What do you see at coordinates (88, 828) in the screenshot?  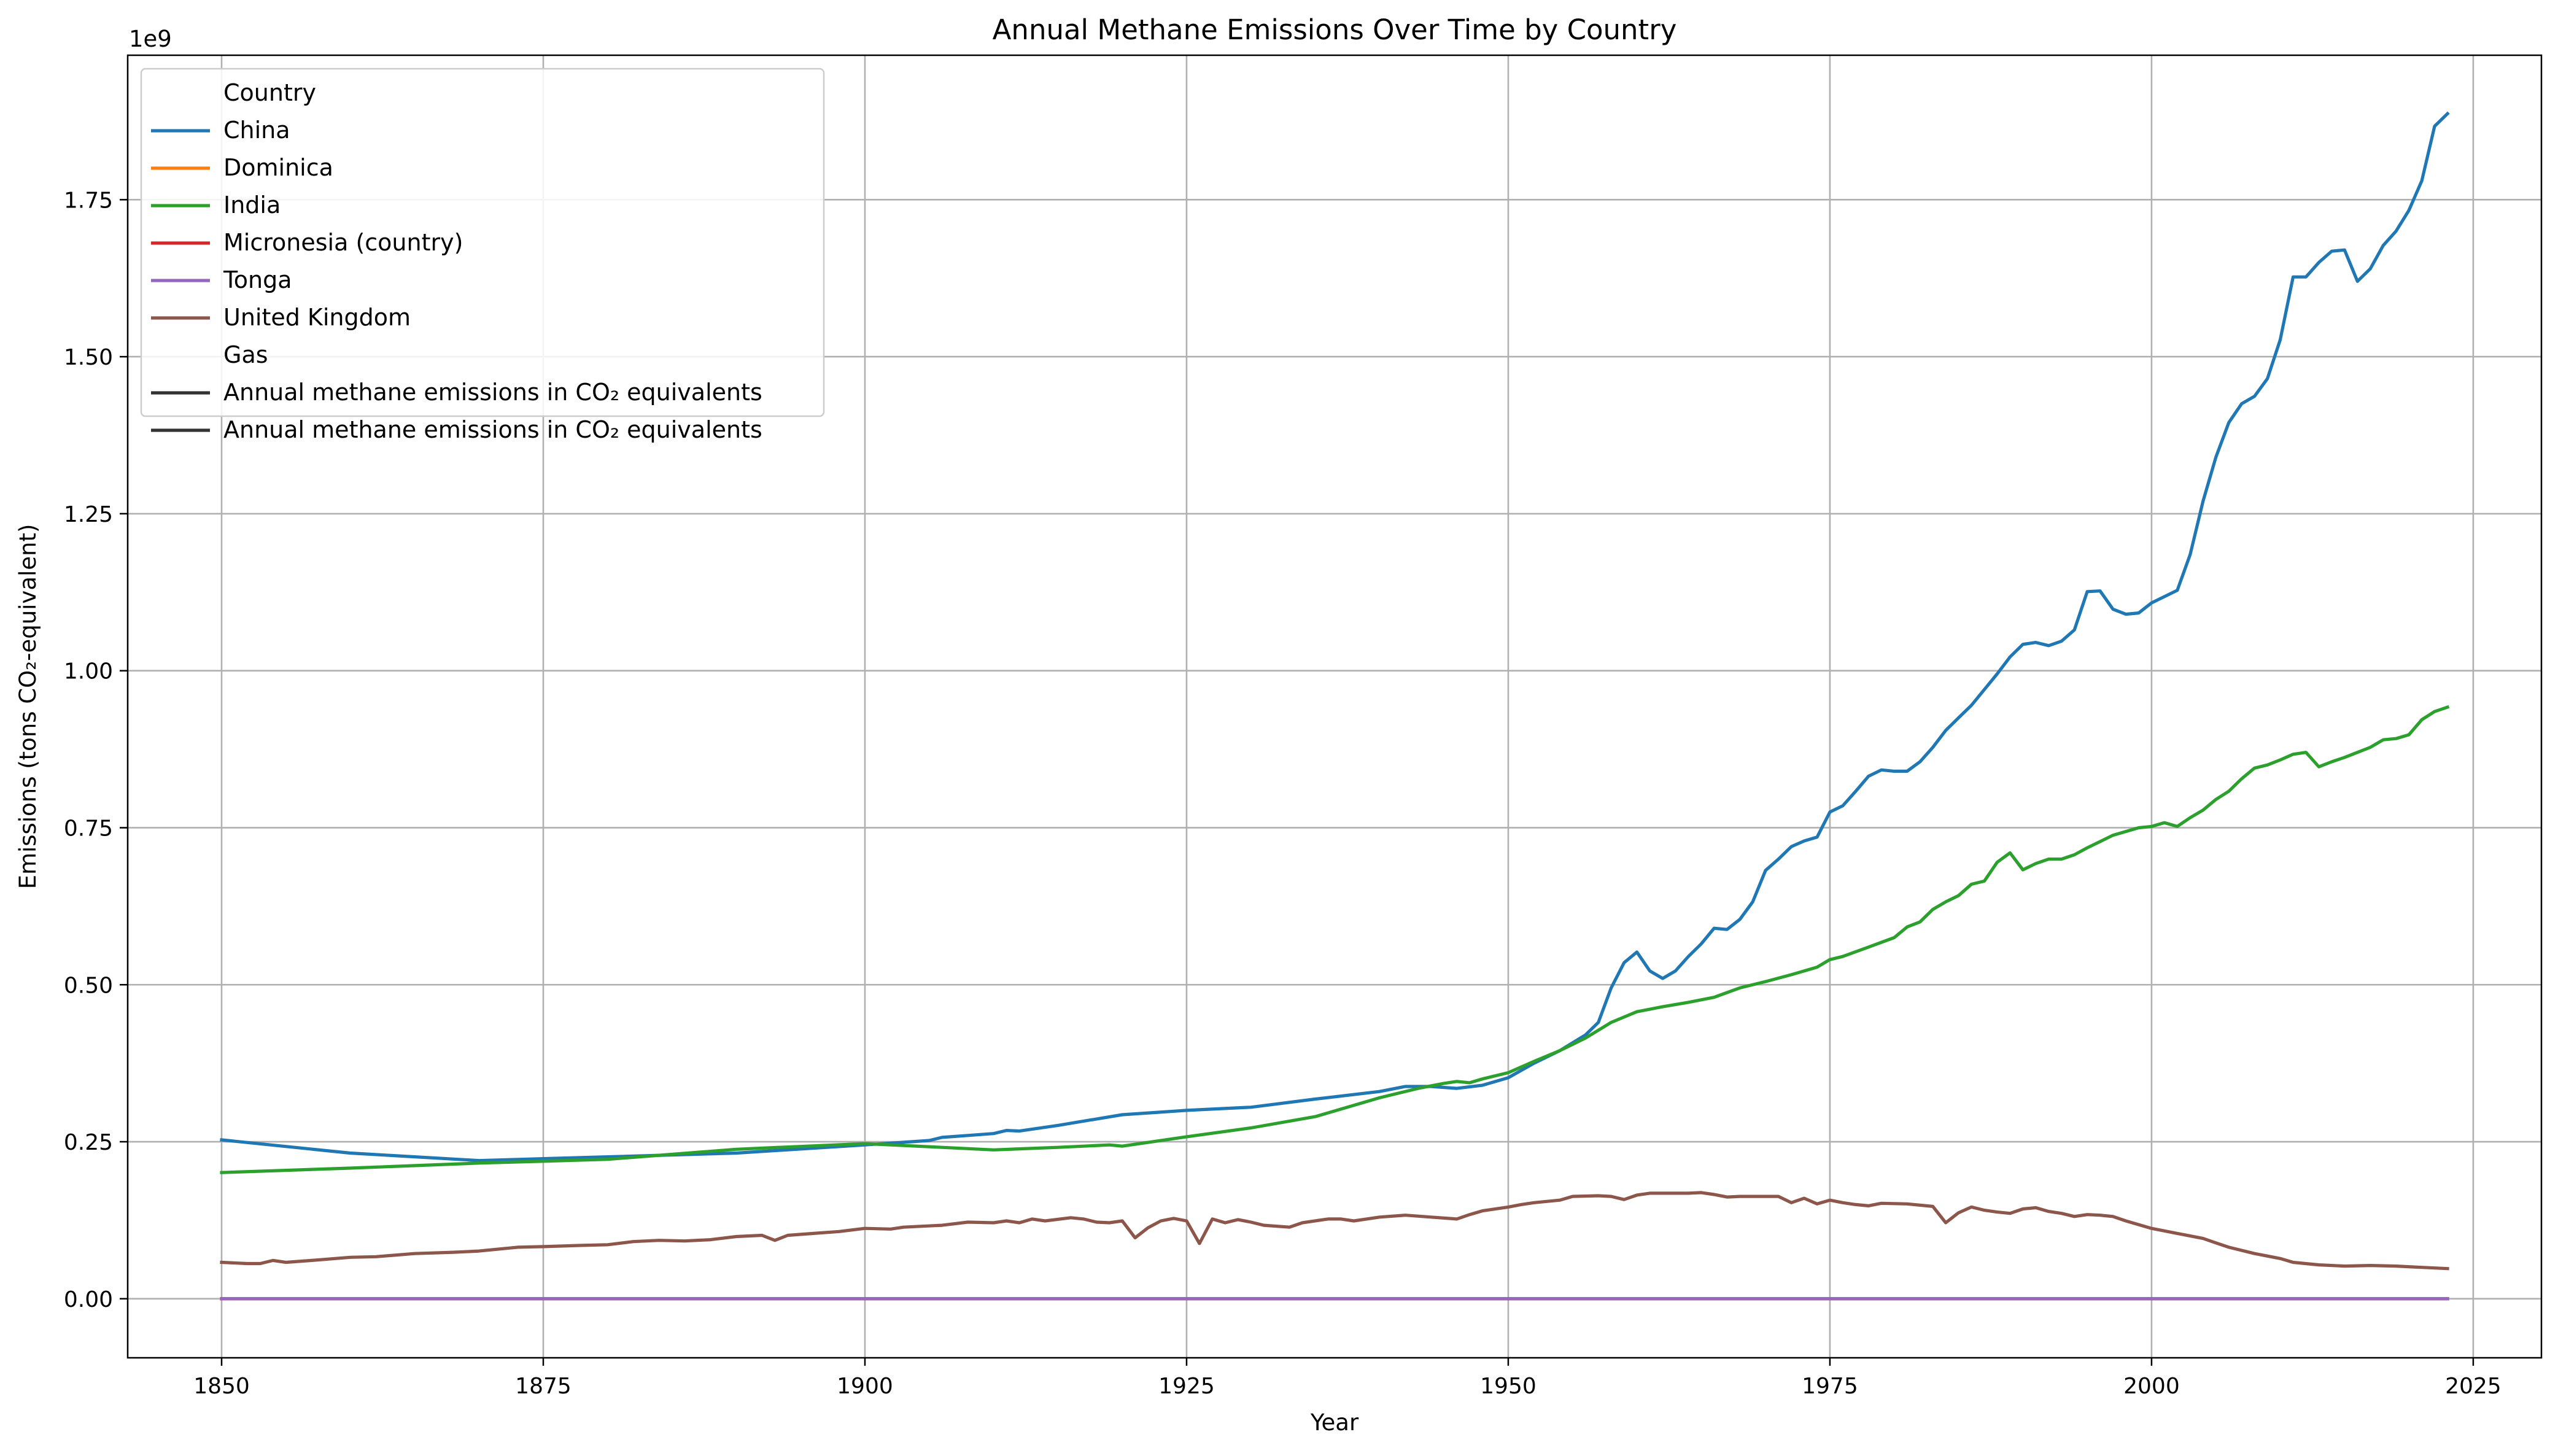 I see `y-tick-label: 0.75` at bounding box center [88, 828].